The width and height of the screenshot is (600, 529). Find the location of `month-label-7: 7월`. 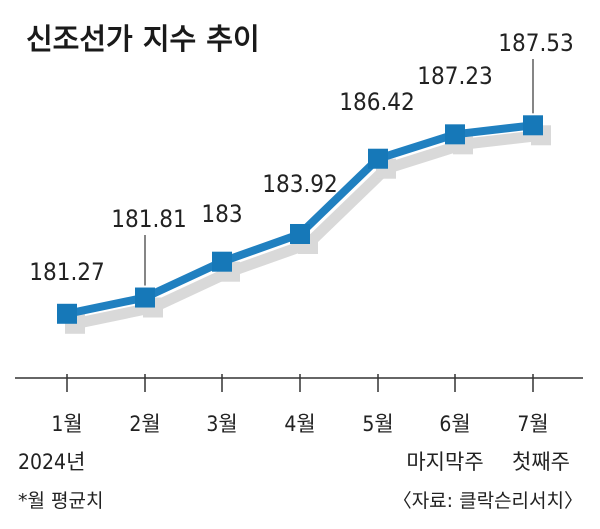

month-label-7: 7월 is located at coordinates (532, 424).